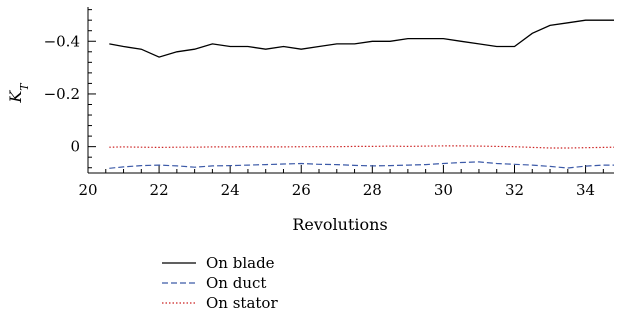 This screenshot has height=332, width=617. Describe the element at coordinates (443, 190) in the screenshot. I see `x-tick-label: 30` at that location.